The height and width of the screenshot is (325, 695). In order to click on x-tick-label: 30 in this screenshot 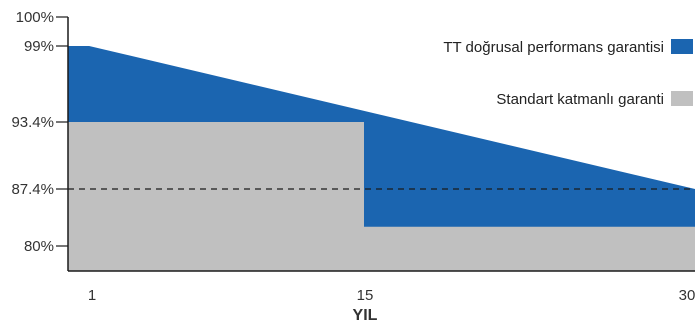, I will do `click(687, 295)`.